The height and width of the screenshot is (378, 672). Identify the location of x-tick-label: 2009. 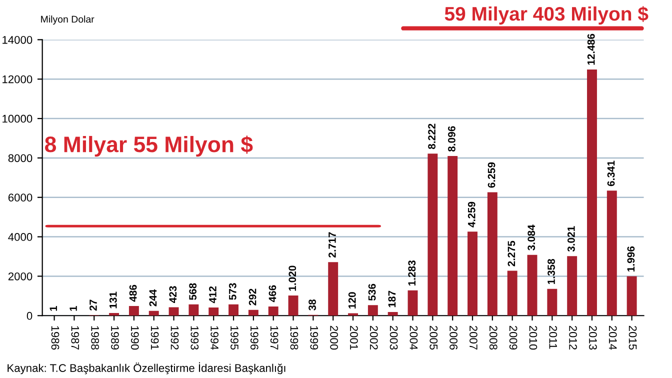
(513, 338).